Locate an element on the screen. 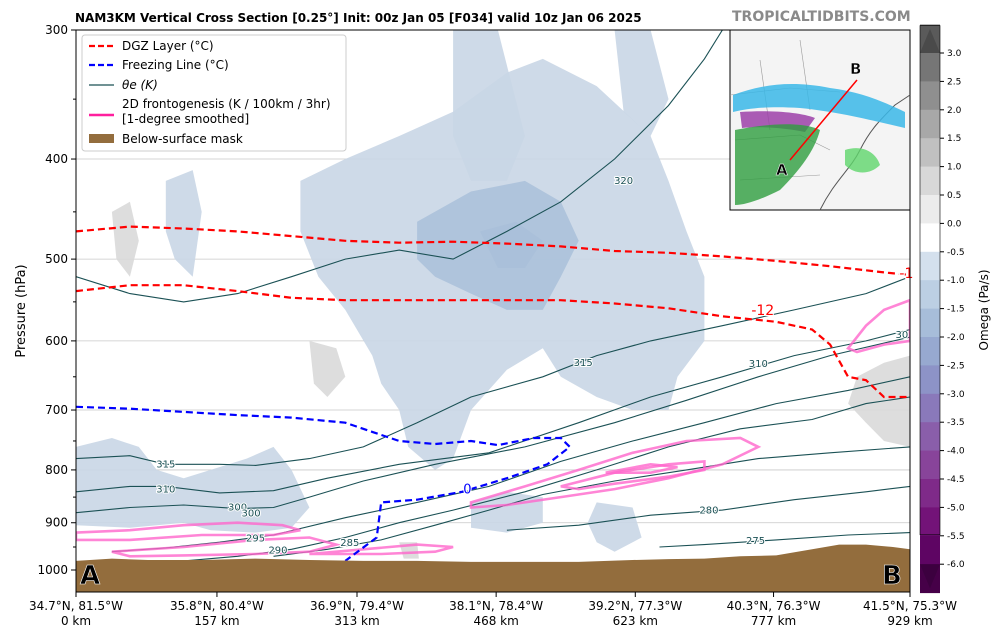 The width and height of the screenshot is (1000, 636). legend-swatch-terrain is located at coordinates (101, 138).